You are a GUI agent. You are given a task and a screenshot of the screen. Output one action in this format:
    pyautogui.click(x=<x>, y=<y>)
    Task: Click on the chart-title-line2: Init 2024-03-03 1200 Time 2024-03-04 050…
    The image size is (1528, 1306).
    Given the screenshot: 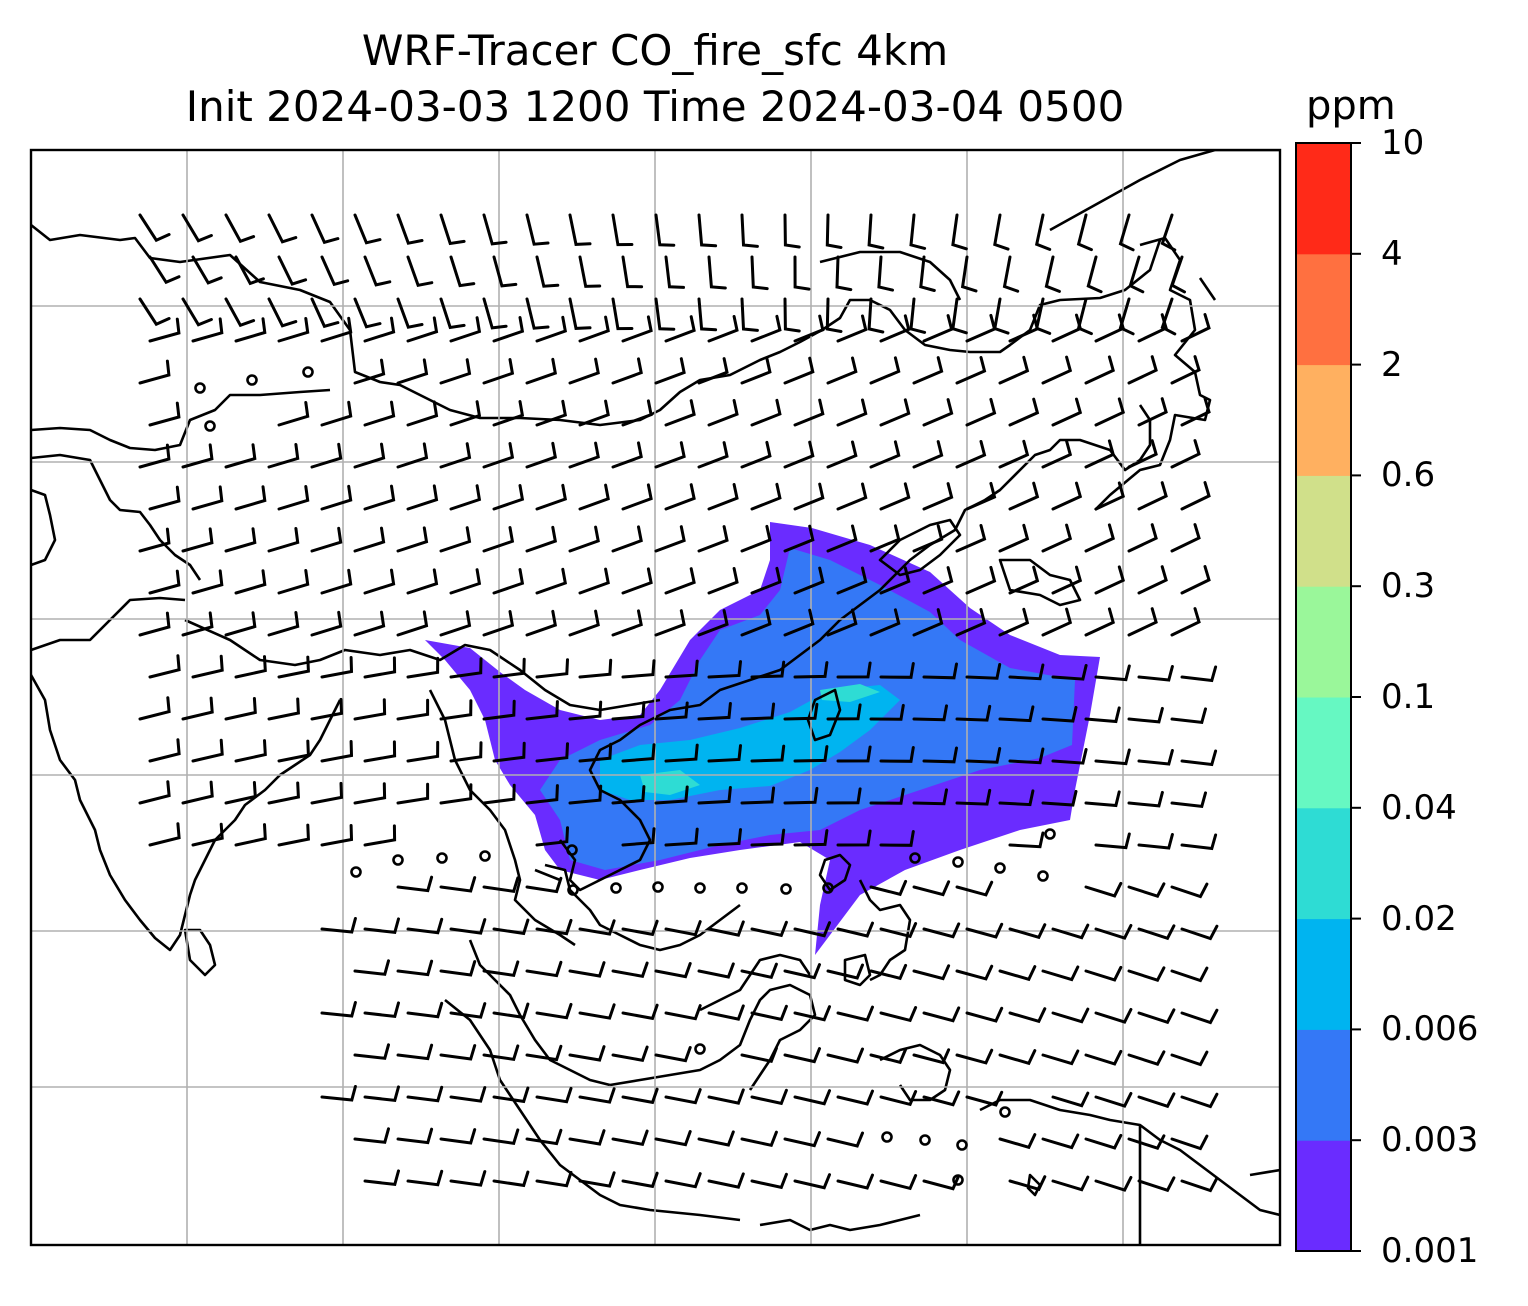 What is the action you would take?
    pyautogui.click(x=655, y=106)
    